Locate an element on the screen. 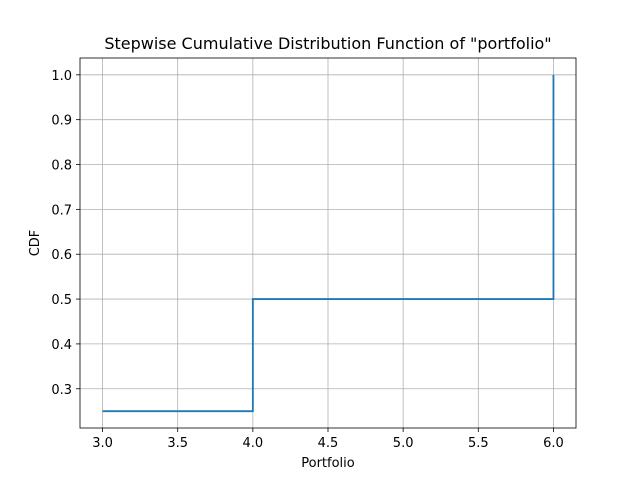 The width and height of the screenshot is (640, 480). x-tick-label: 4.5 is located at coordinates (328, 443).